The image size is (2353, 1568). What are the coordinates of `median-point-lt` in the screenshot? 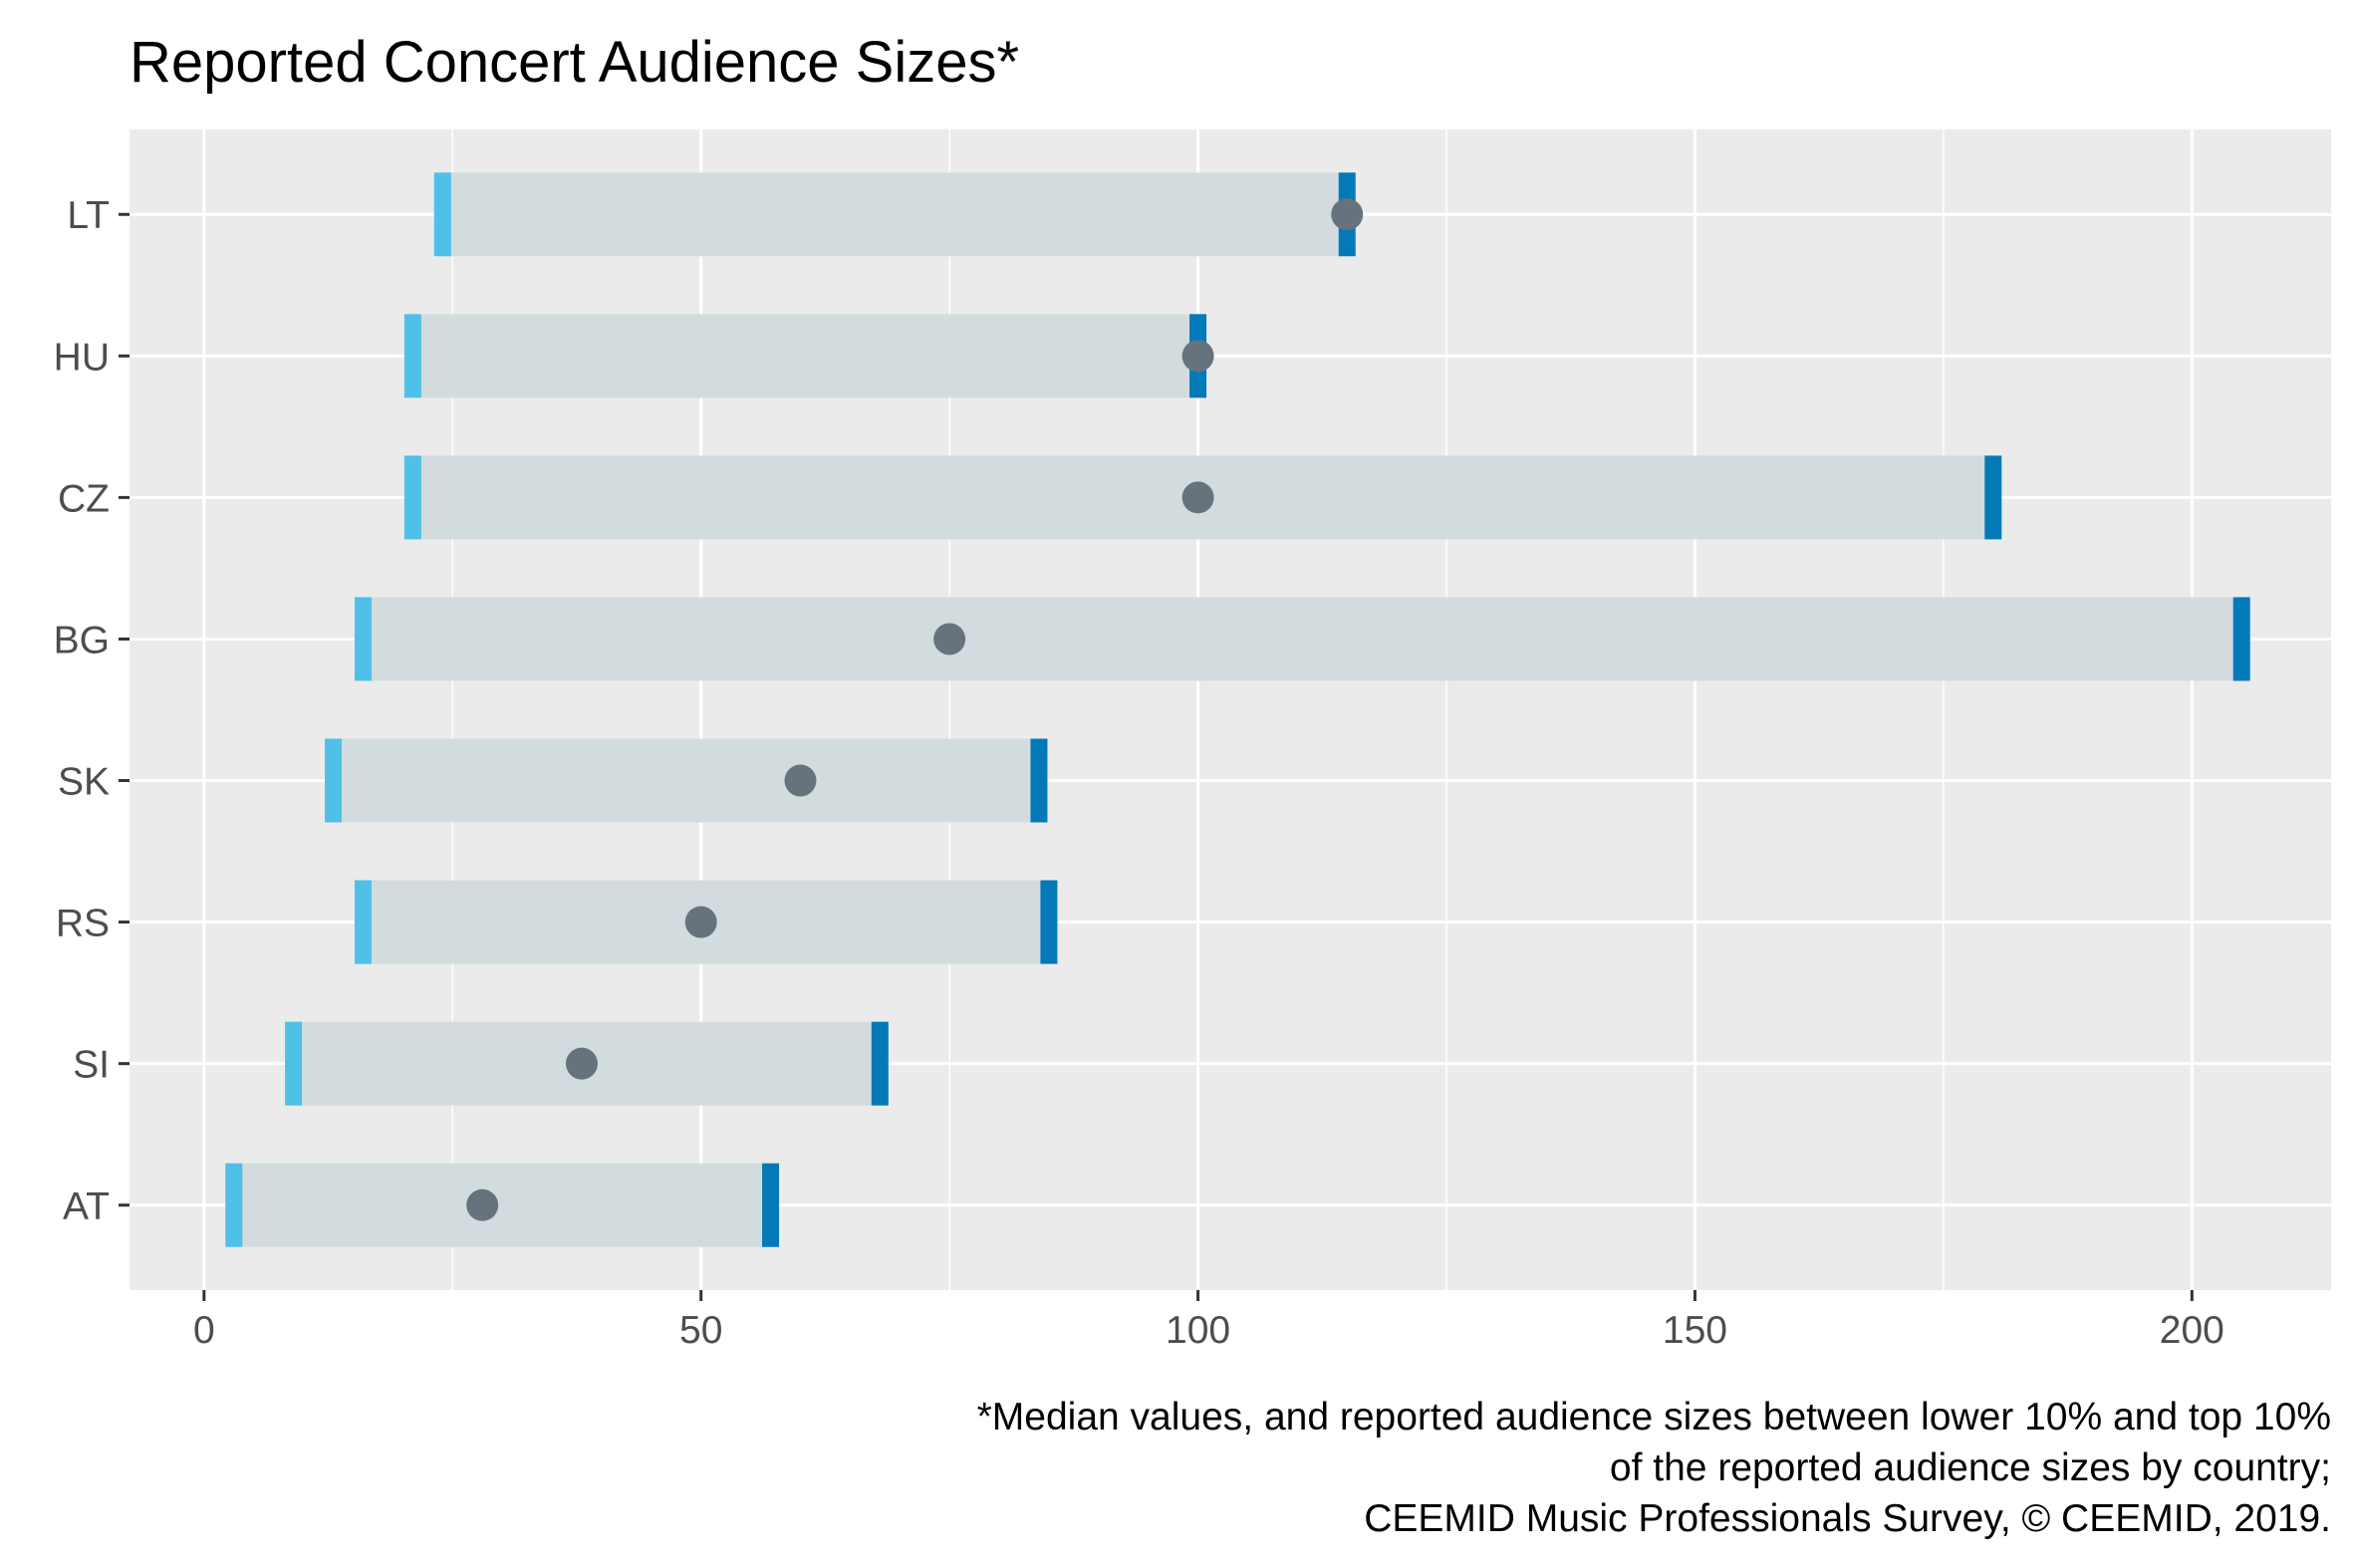 It's located at (1348, 214).